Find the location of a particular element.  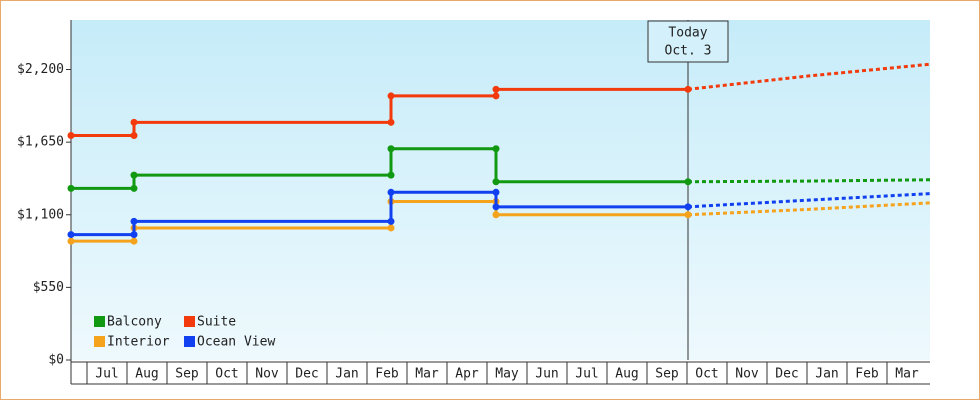

legend-label: Suite is located at coordinates (216, 322).